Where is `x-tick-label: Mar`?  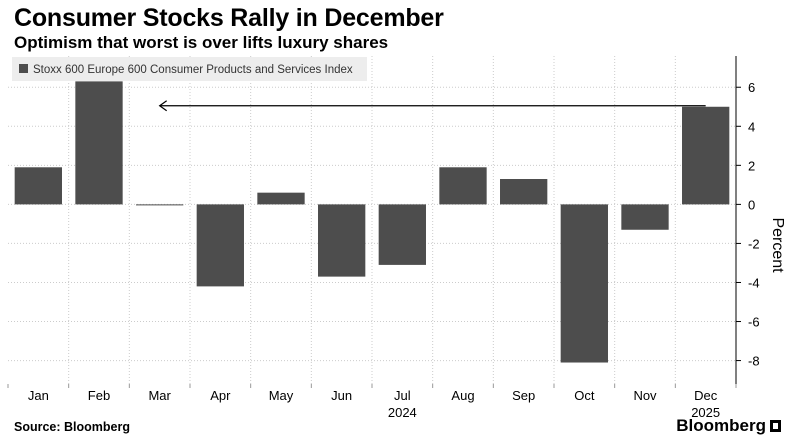 x-tick-label: Mar is located at coordinates (159, 395).